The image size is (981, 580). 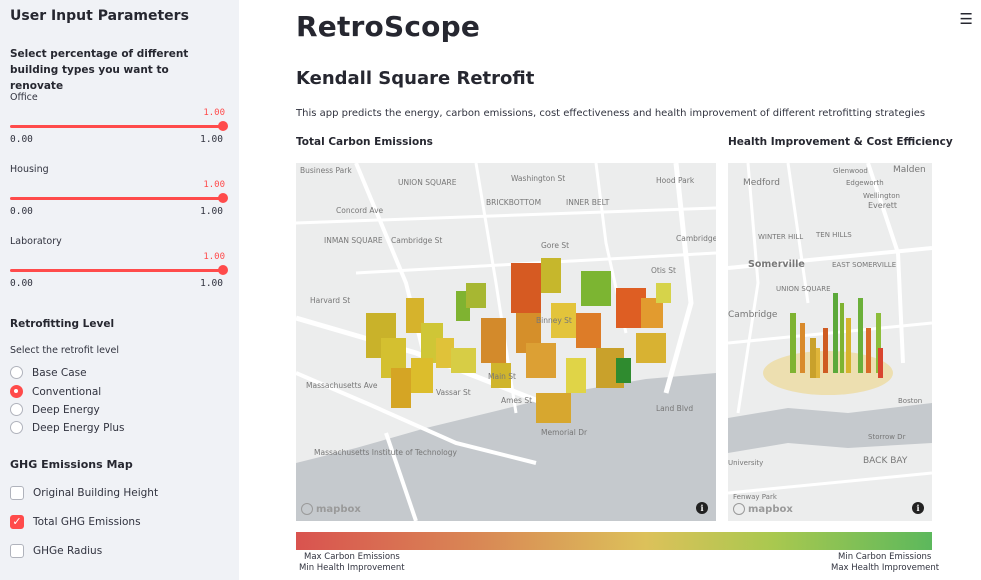 What do you see at coordinates (416, 240) in the screenshot?
I see `map-place-label: Cambridge St` at bounding box center [416, 240].